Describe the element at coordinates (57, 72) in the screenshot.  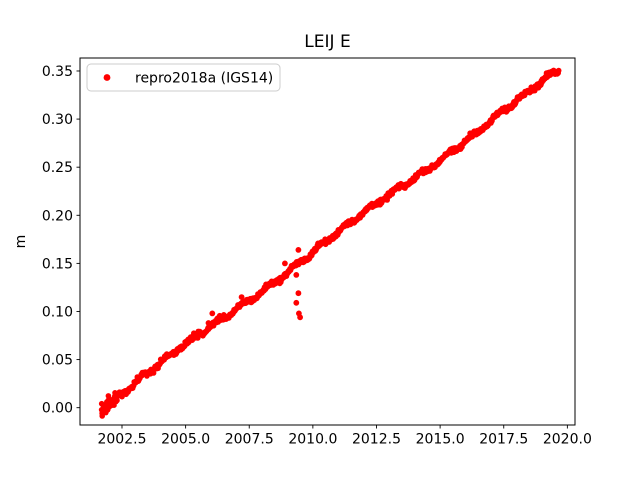
I see `y-tick-label: 0.35` at that location.